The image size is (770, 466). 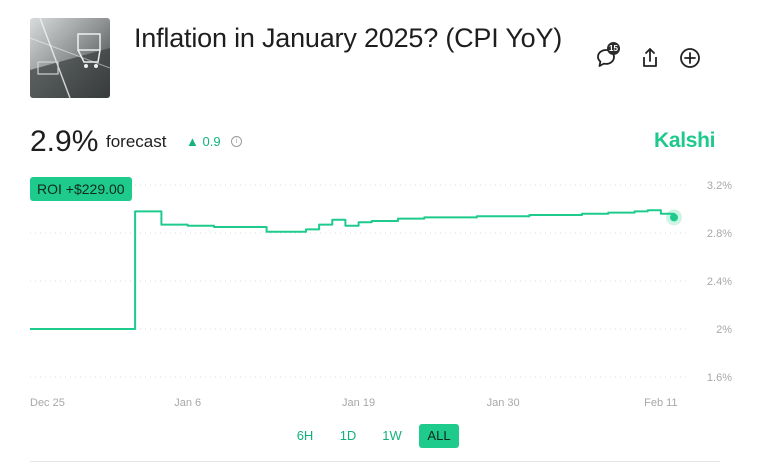 I want to click on market-thumbnail, so click(x=70, y=58).